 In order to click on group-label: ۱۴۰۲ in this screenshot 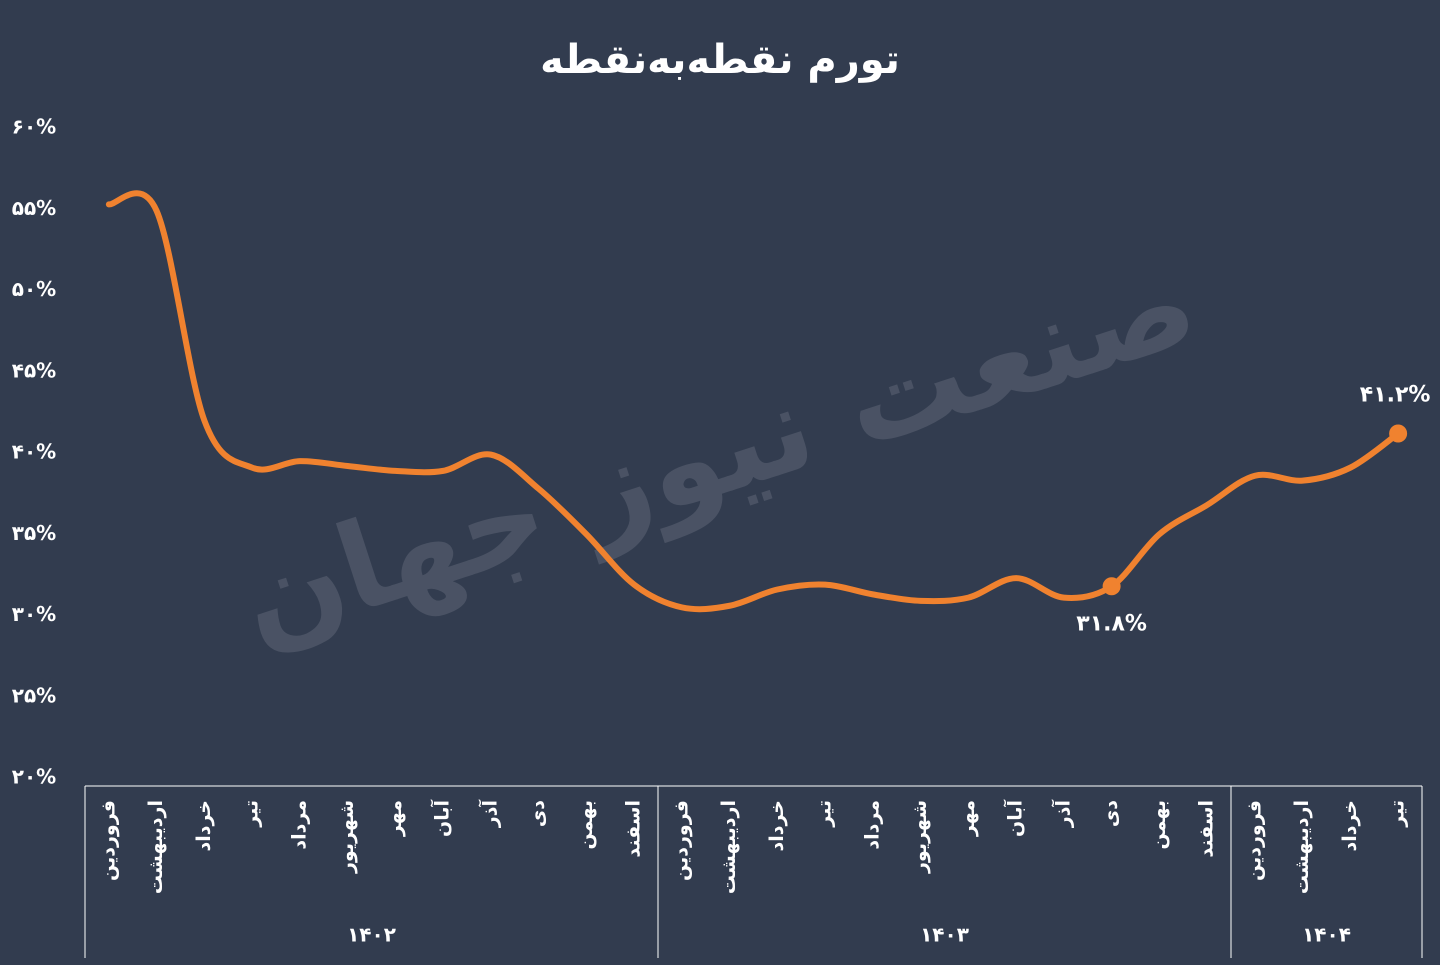, I will do `click(371, 935)`.